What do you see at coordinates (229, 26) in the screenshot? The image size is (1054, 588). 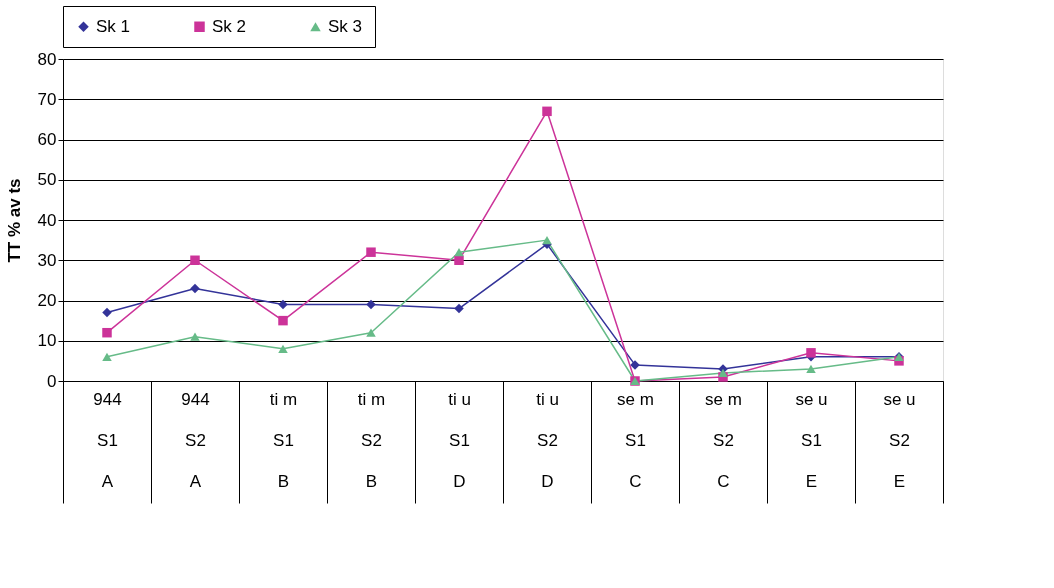 I see `legend-label: Sk 2` at bounding box center [229, 26].